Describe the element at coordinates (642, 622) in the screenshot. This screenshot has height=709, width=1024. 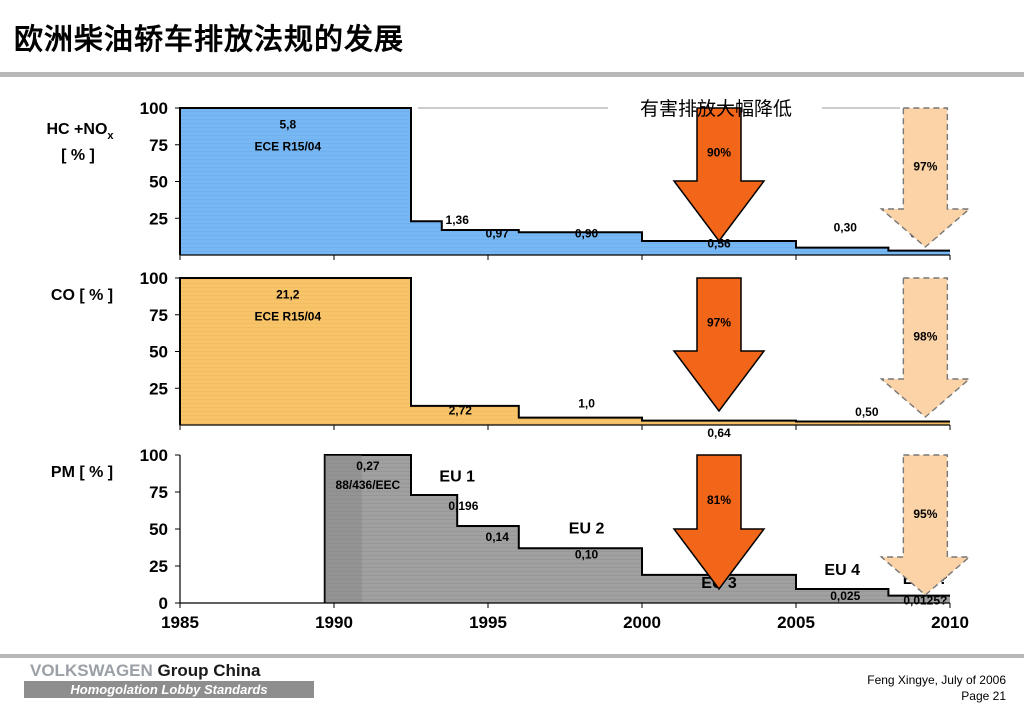
I see `x-tick-label: 2000` at that location.